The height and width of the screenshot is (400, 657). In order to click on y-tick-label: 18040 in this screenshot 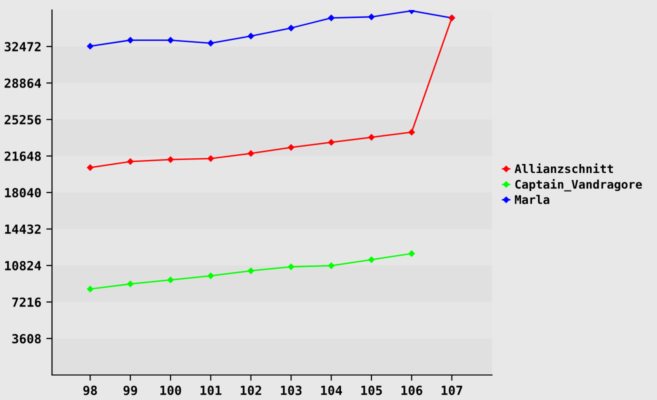, I will do `click(23, 193)`.